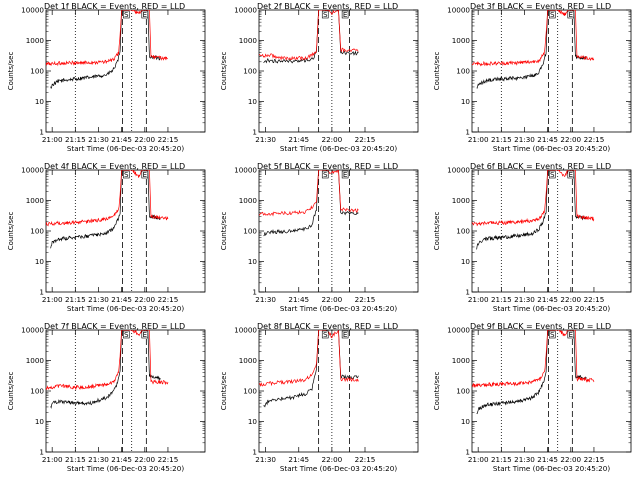 The width and height of the screenshot is (640, 480). Describe the element at coordinates (114, 326) in the screenshot. I see `plot-title: Det 7f BLACK = Events, RED = LLD` at that location.